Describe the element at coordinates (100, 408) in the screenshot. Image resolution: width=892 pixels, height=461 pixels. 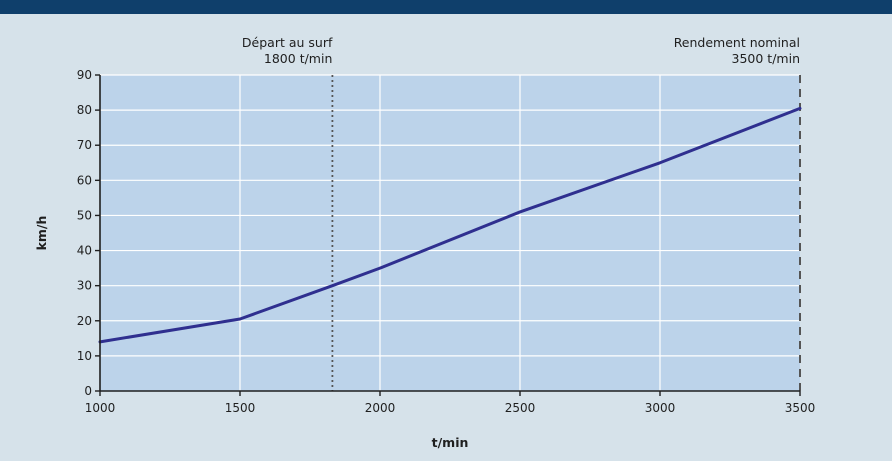
I see `x-tick-label-1000: 1000` at that location.